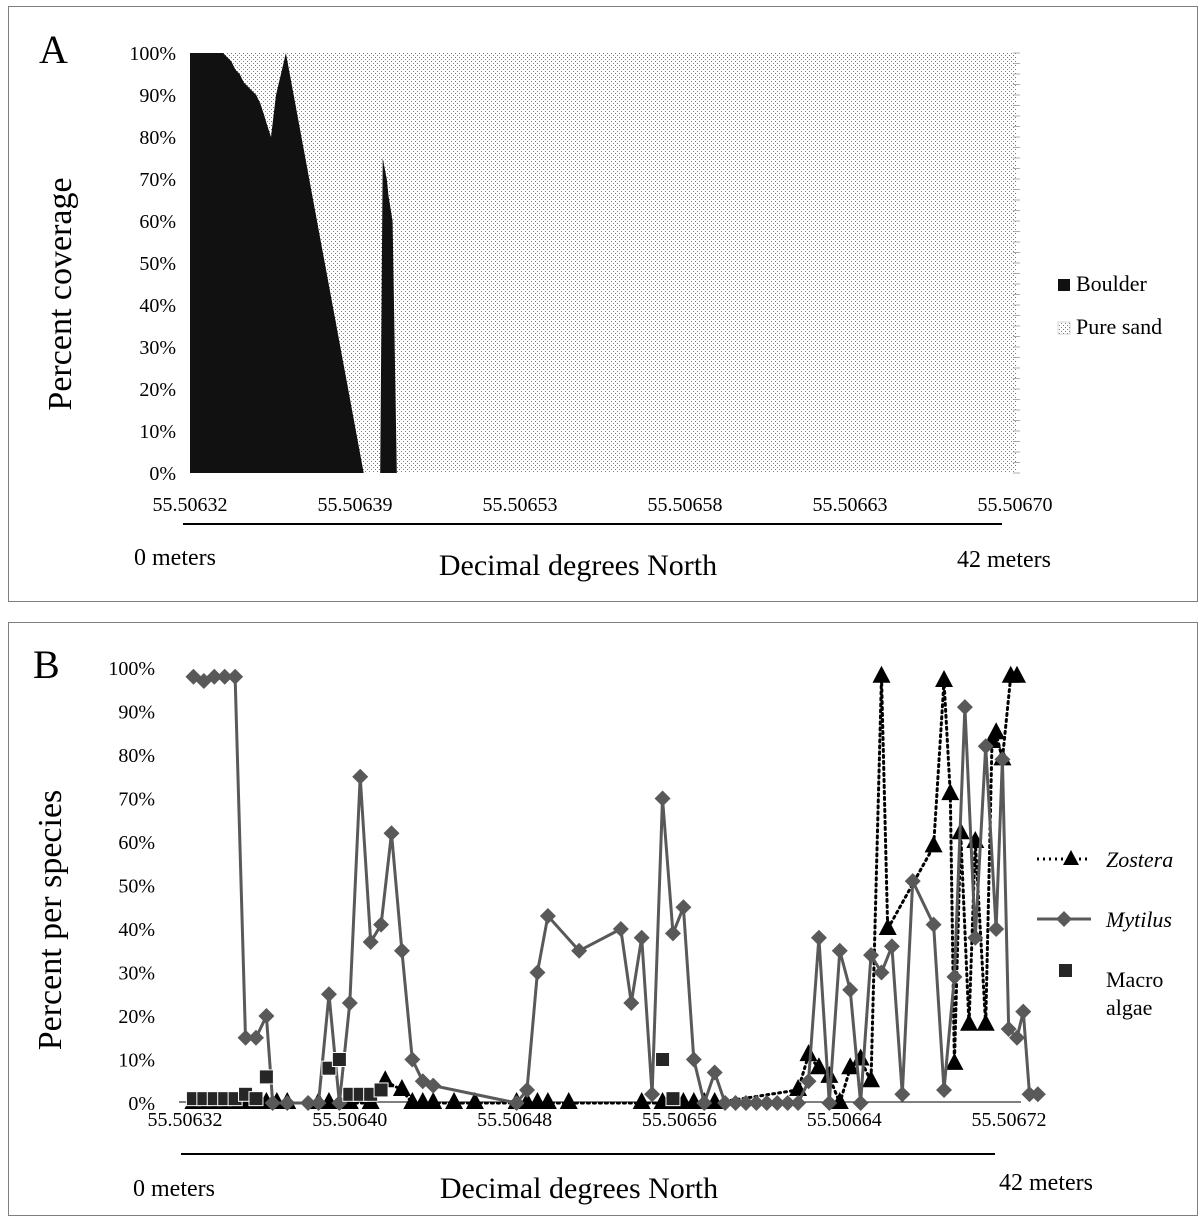  I want to click on y-tick-label: 80%, so click(136, 756).